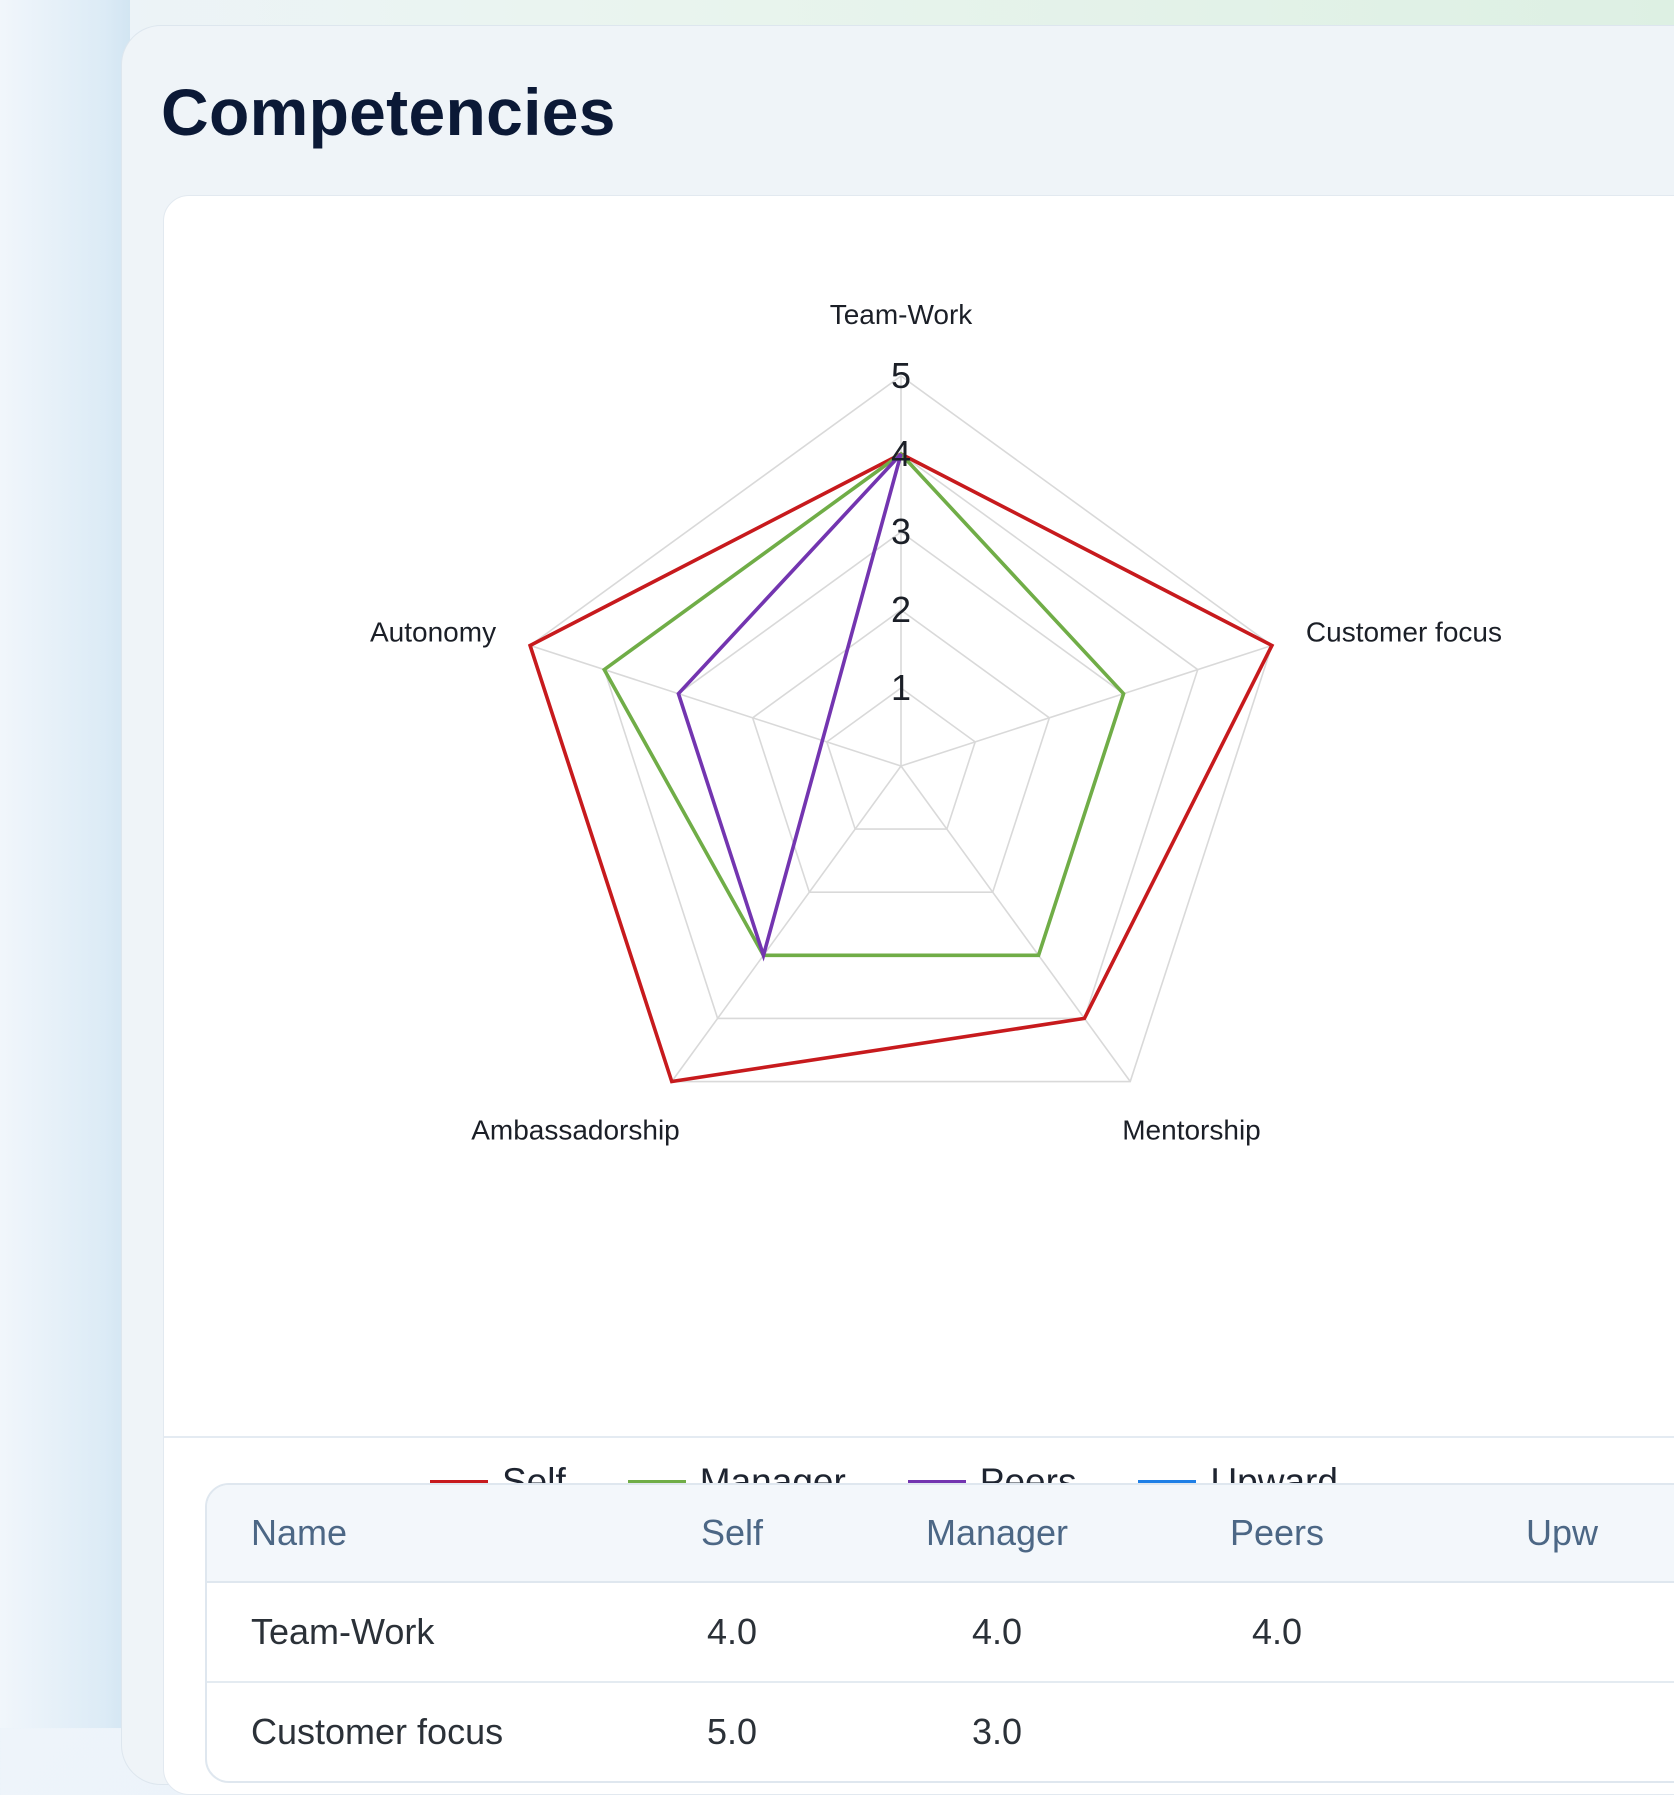  I want to click on tick-label: 1, so click(901, 687).